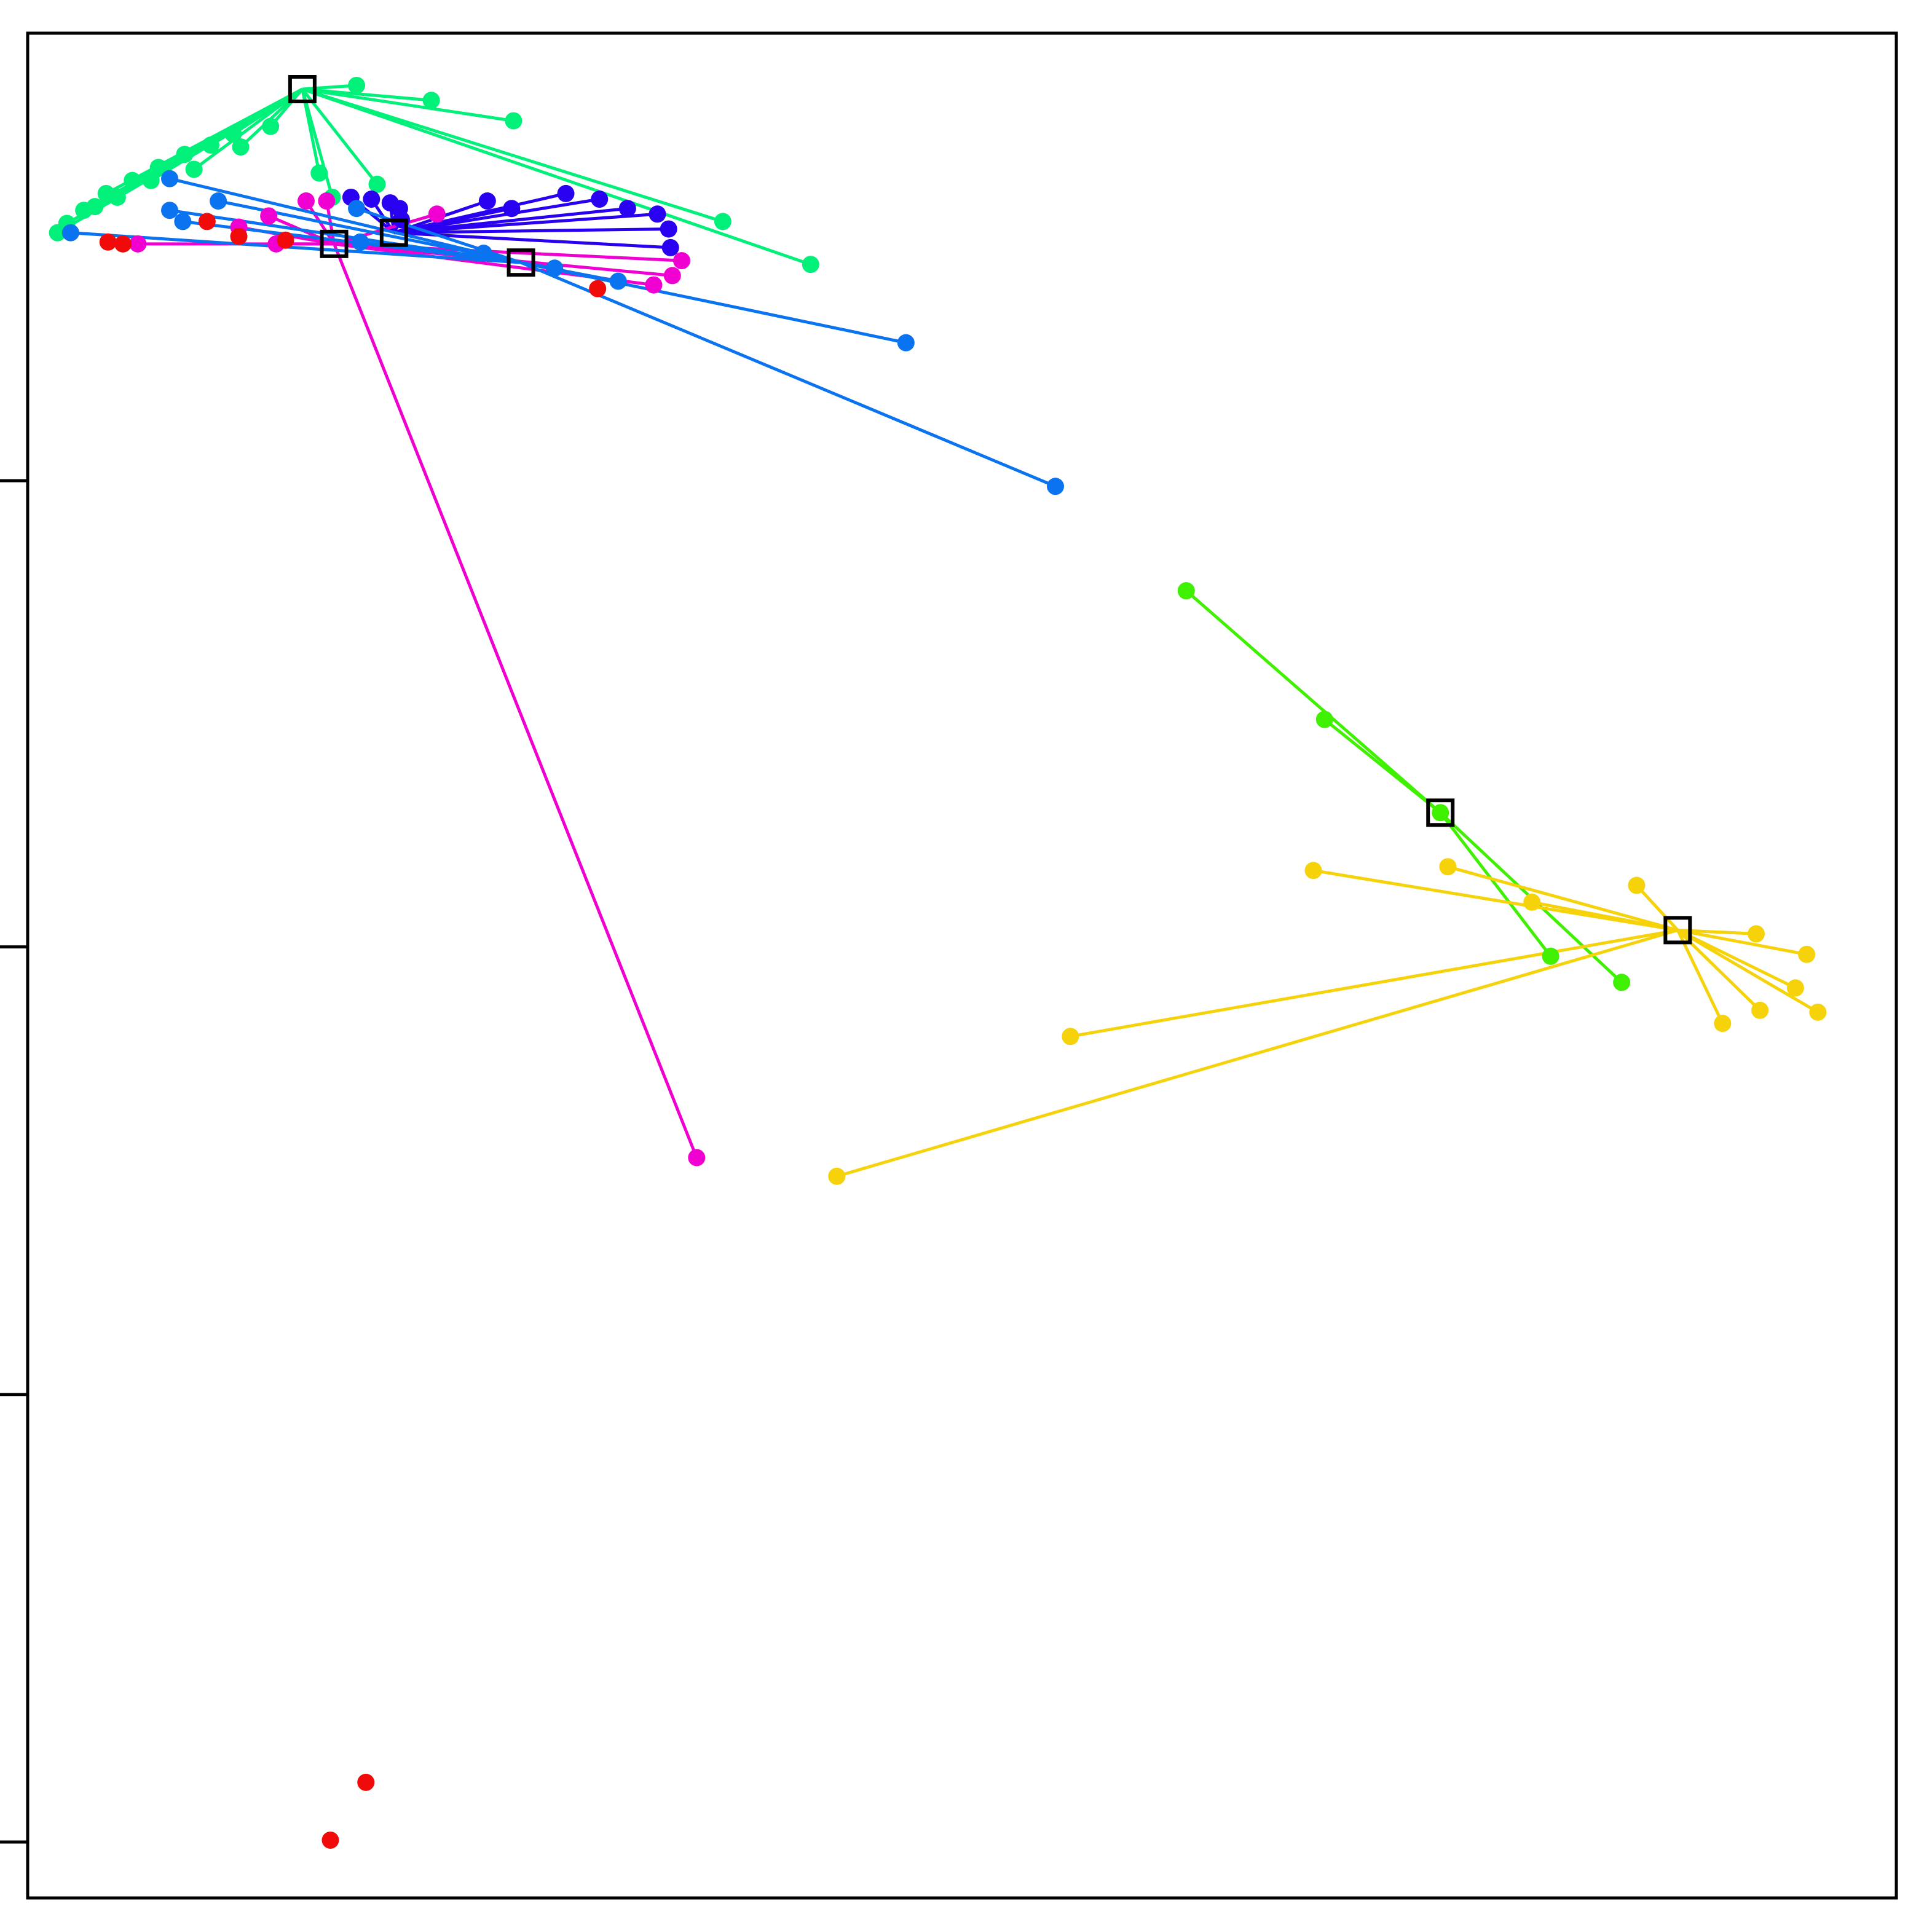 This screenshot has width=1932, height=1925. What do you see at coordinates (14, 1162) in the screenshot?
I see `y-axis-ticks` at bounding box center [14, 1162].